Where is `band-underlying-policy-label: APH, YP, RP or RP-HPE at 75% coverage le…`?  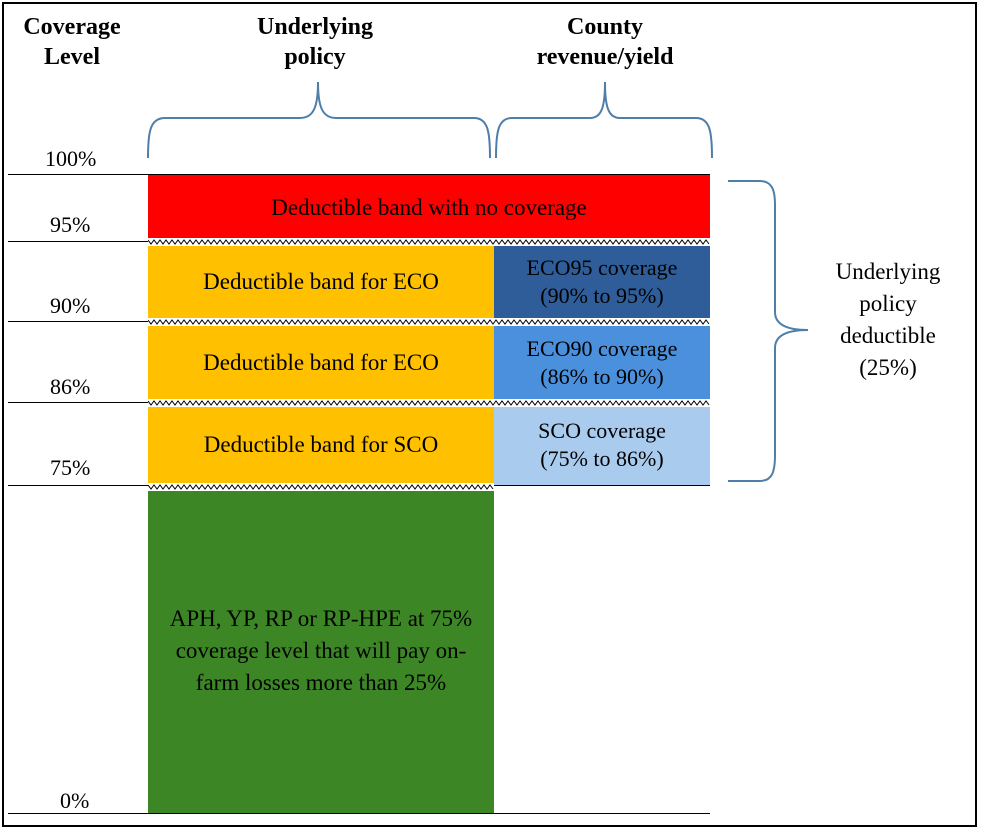 band-underlying-policy-label: APH, YP, RP or RP-HPE at 75% coverage le… is located at coordinates (321, 650).